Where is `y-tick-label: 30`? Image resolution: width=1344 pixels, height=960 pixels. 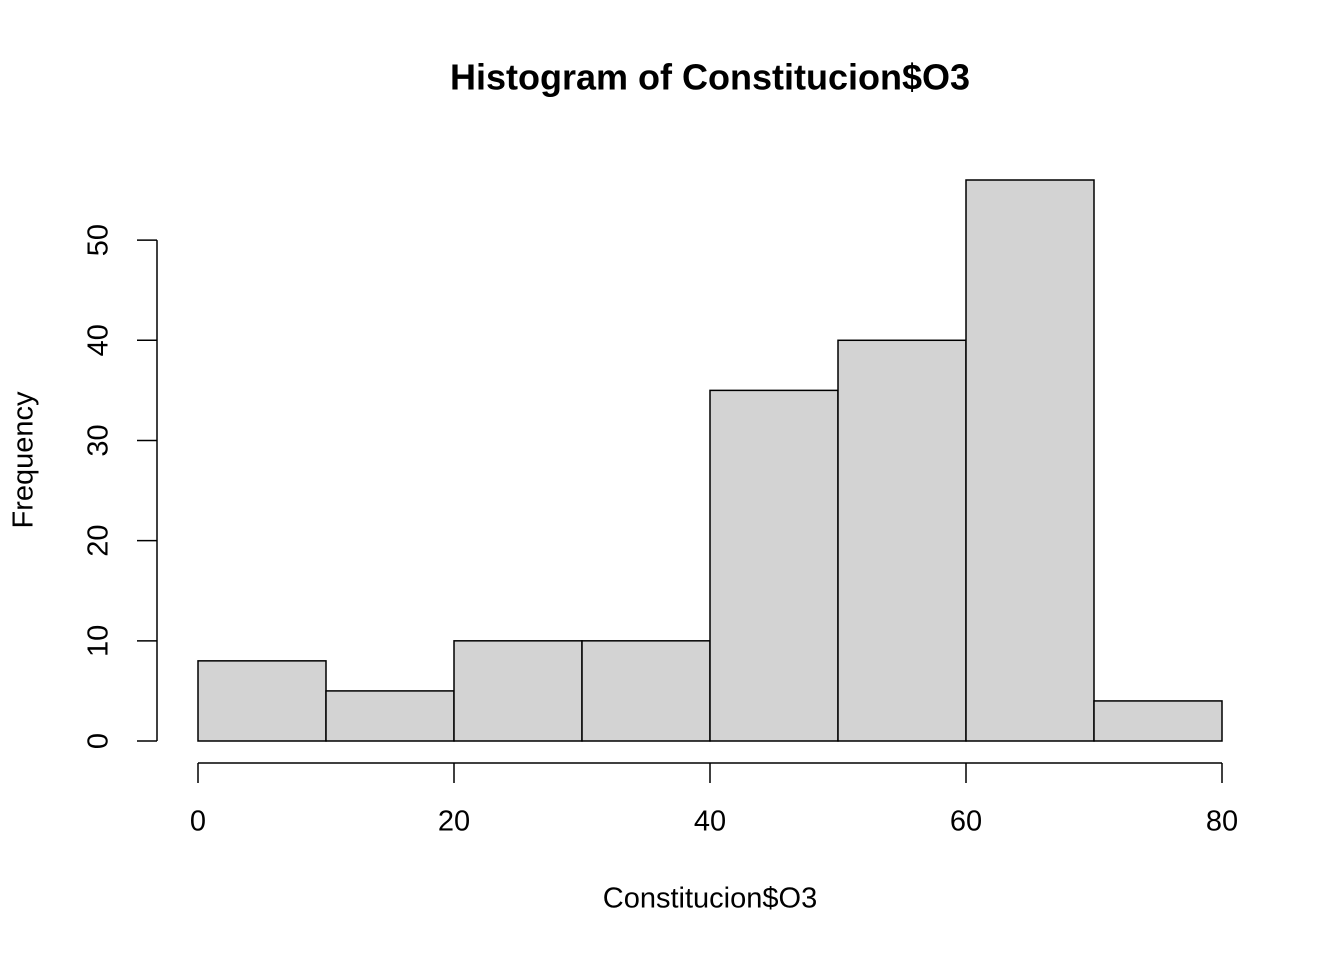 y-tick-label: 30 is located at coordinates (99, 440).